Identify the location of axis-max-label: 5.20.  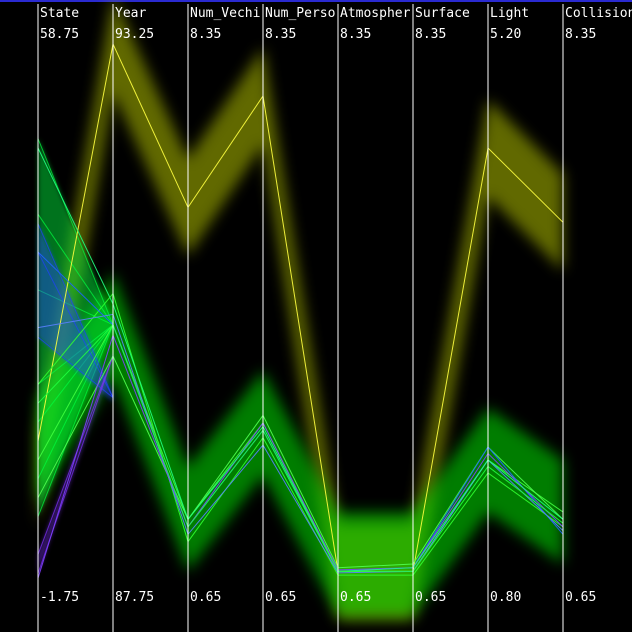
(505, 34).